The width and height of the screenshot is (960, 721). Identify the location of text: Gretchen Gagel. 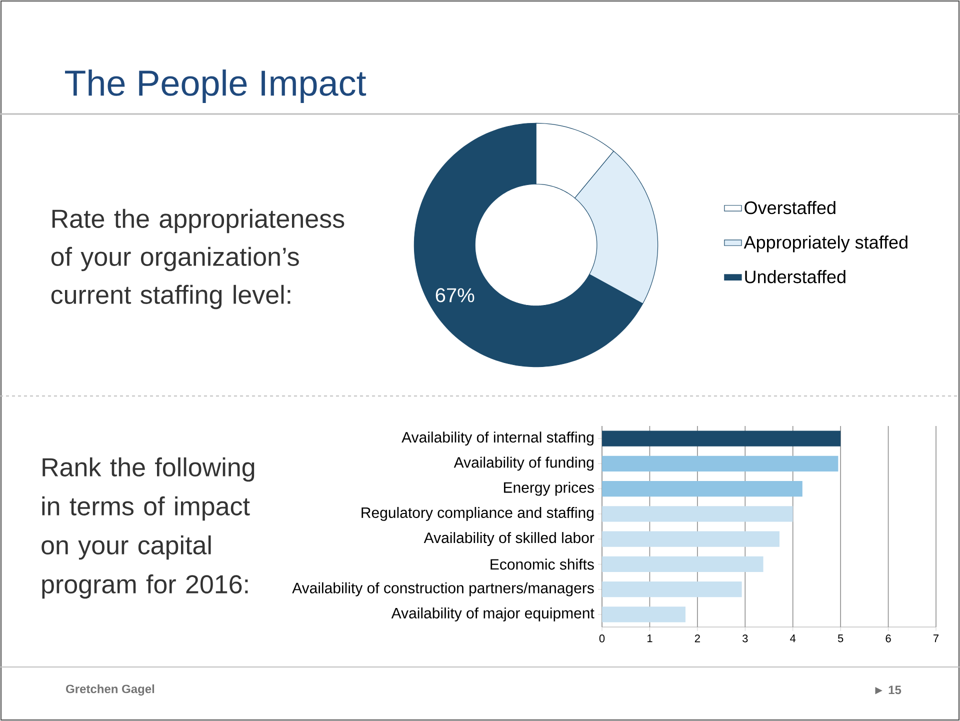
(110, 690).